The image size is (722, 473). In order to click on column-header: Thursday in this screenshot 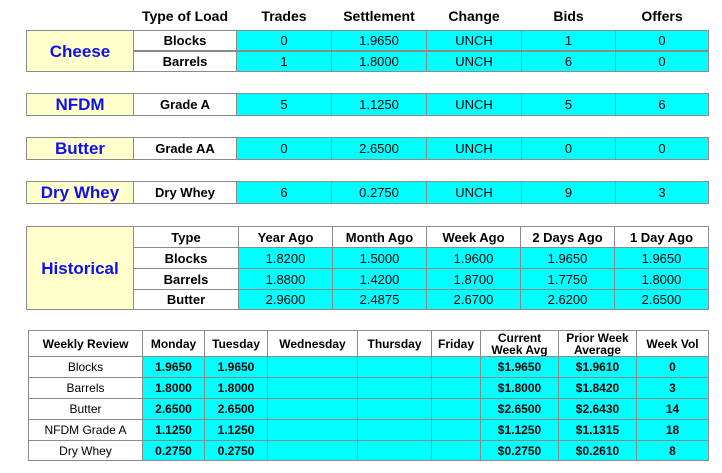, I will do `click(394, 343)`.